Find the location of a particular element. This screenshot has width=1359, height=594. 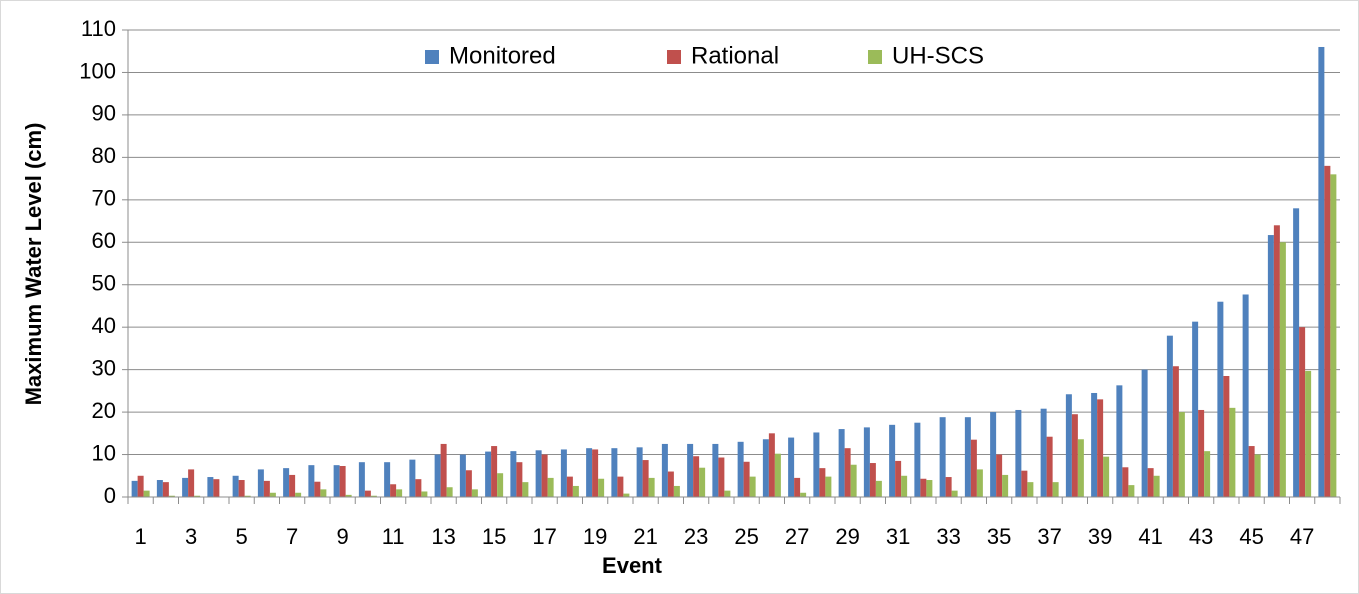

x-tick-label: 15 is located at coordinates (494, 536).